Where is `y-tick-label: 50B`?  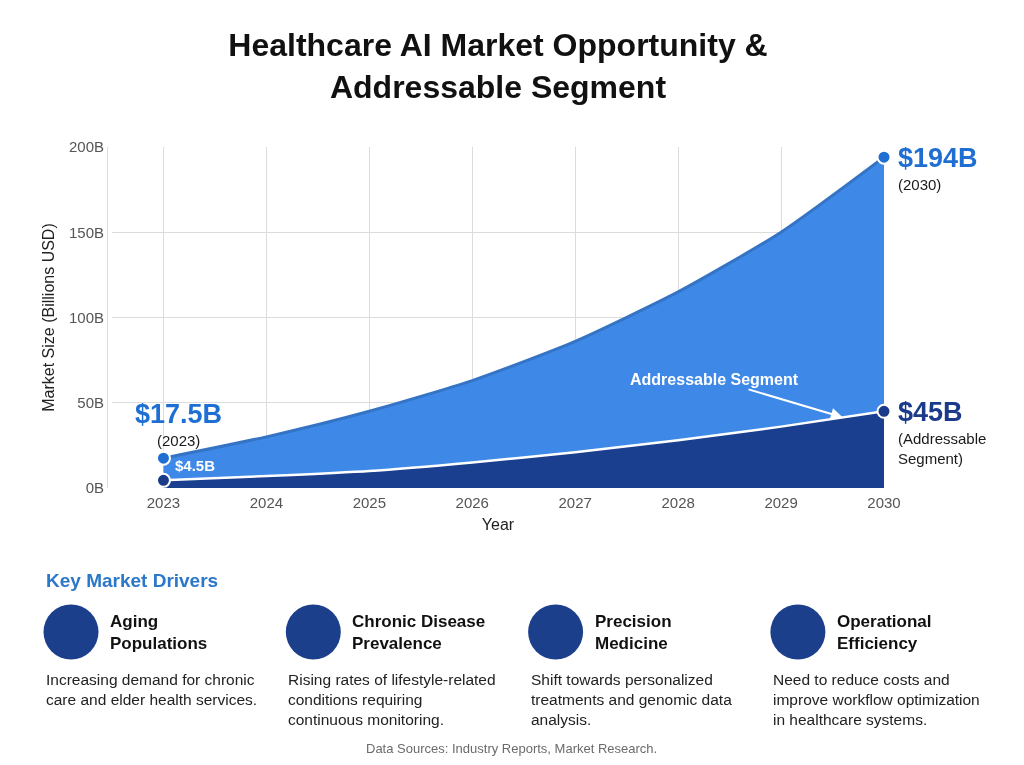
y-tick-label: 50B is located at coordinates (90, 402).